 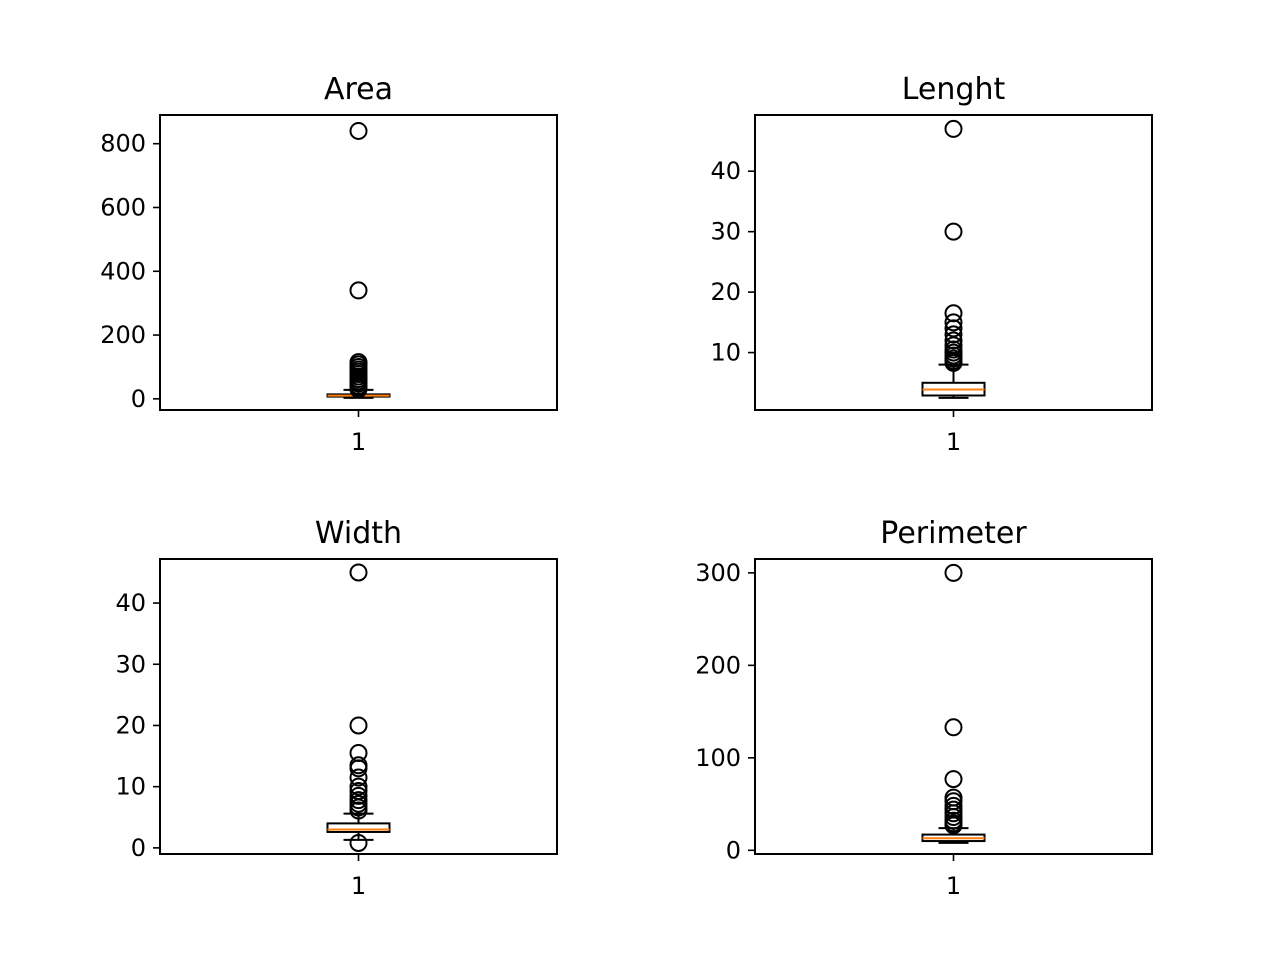 I want to click on chart-title: Width, so click(x=358, y=533).